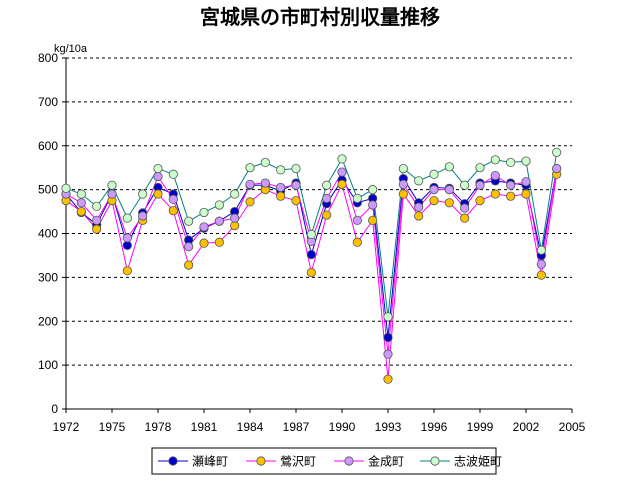 The image size is (640, 485). I want to click on point-3-1991, so click(357, 198).